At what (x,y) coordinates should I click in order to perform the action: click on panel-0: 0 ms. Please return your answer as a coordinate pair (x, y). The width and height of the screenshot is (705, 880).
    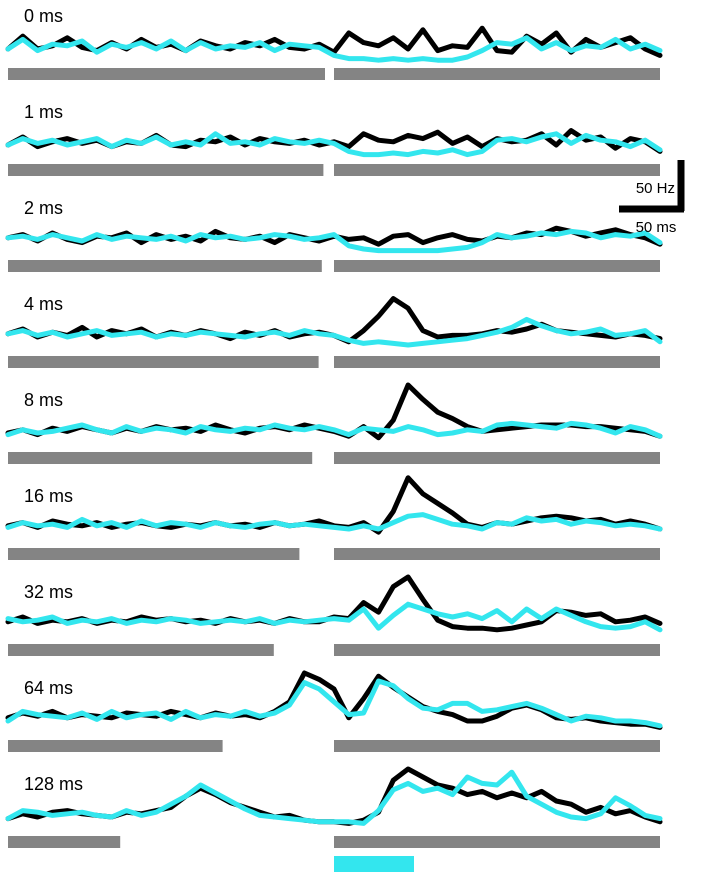
    Looking at the image, I should click on (334, 43).